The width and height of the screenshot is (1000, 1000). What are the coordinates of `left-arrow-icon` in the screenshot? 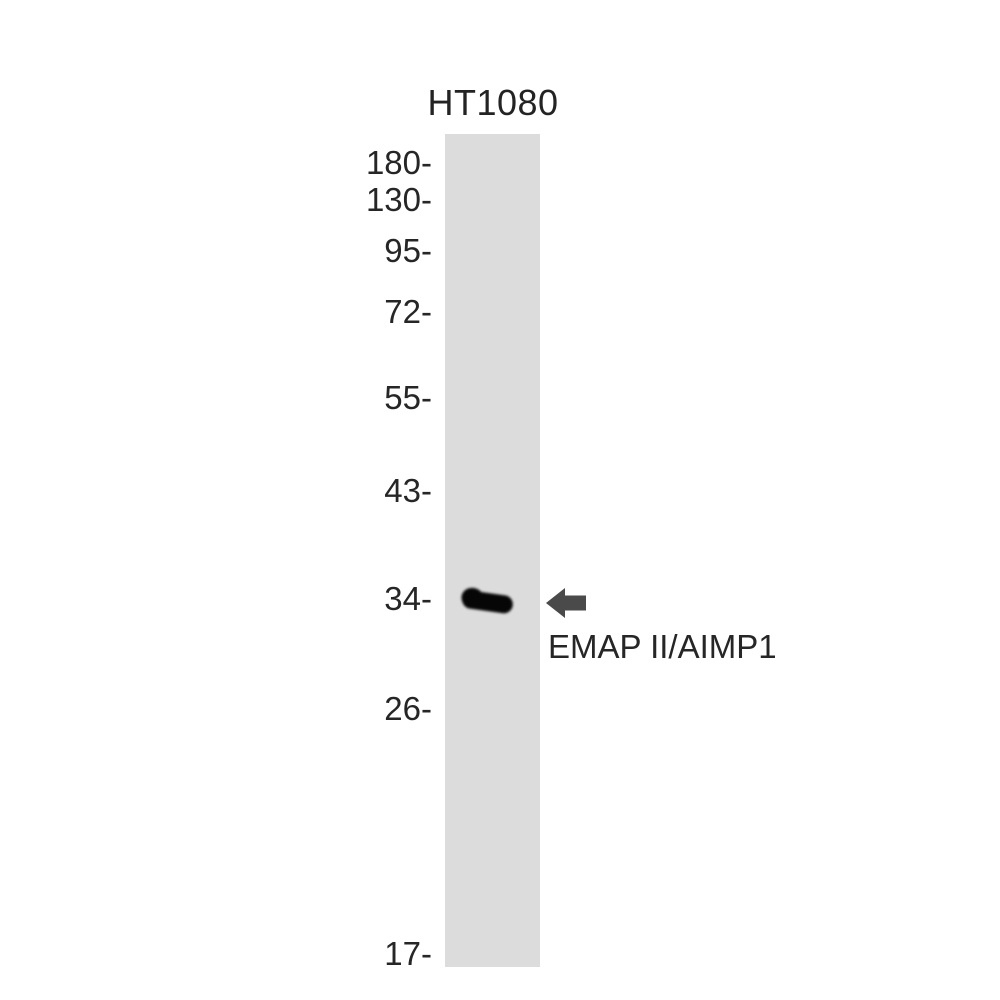 It's located at (566, 603).